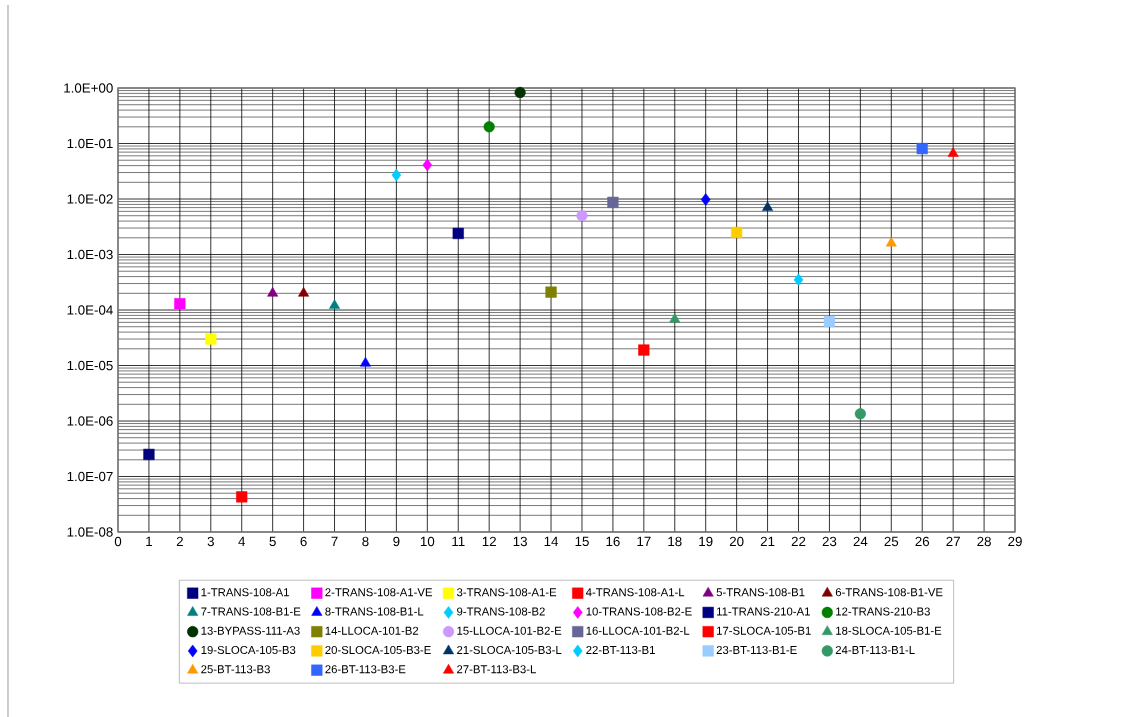  Describe the element at coordinates (235, 669) in the screenshot. I see `legend-label: 25-BT-113-B3` at that location.